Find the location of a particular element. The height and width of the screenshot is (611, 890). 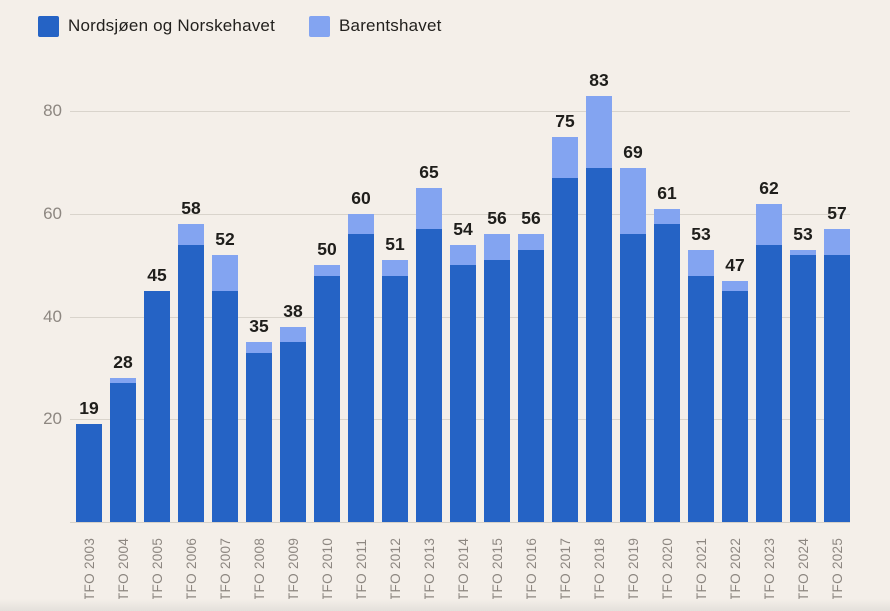

bar-value-label: 61 is located at coordinates (667, 192).